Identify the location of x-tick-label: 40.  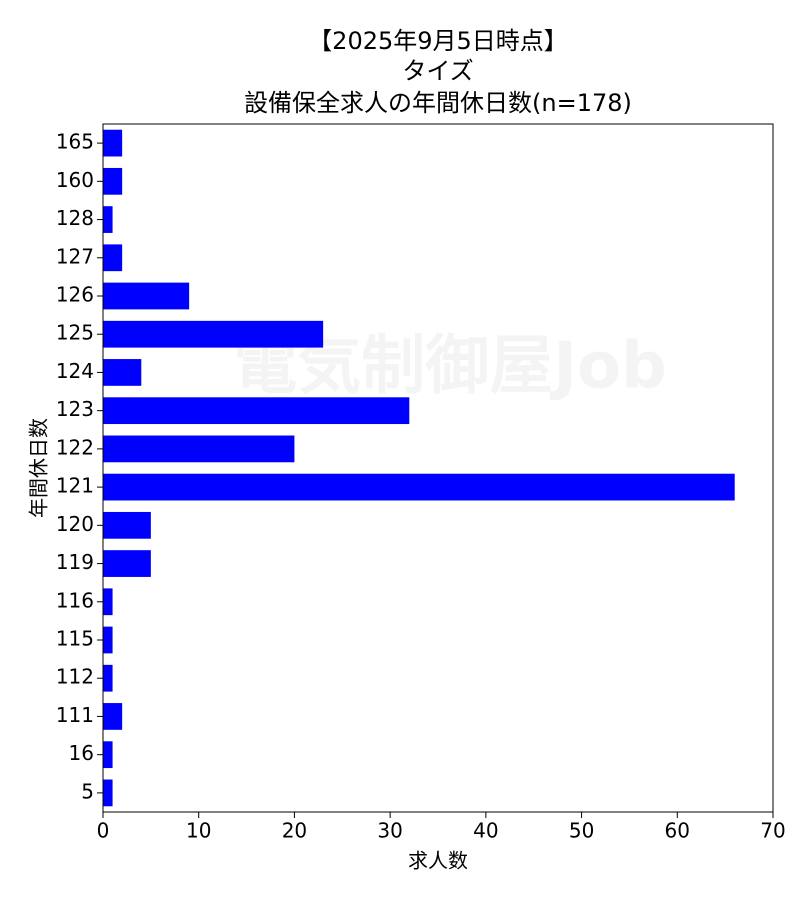
(485, 831).